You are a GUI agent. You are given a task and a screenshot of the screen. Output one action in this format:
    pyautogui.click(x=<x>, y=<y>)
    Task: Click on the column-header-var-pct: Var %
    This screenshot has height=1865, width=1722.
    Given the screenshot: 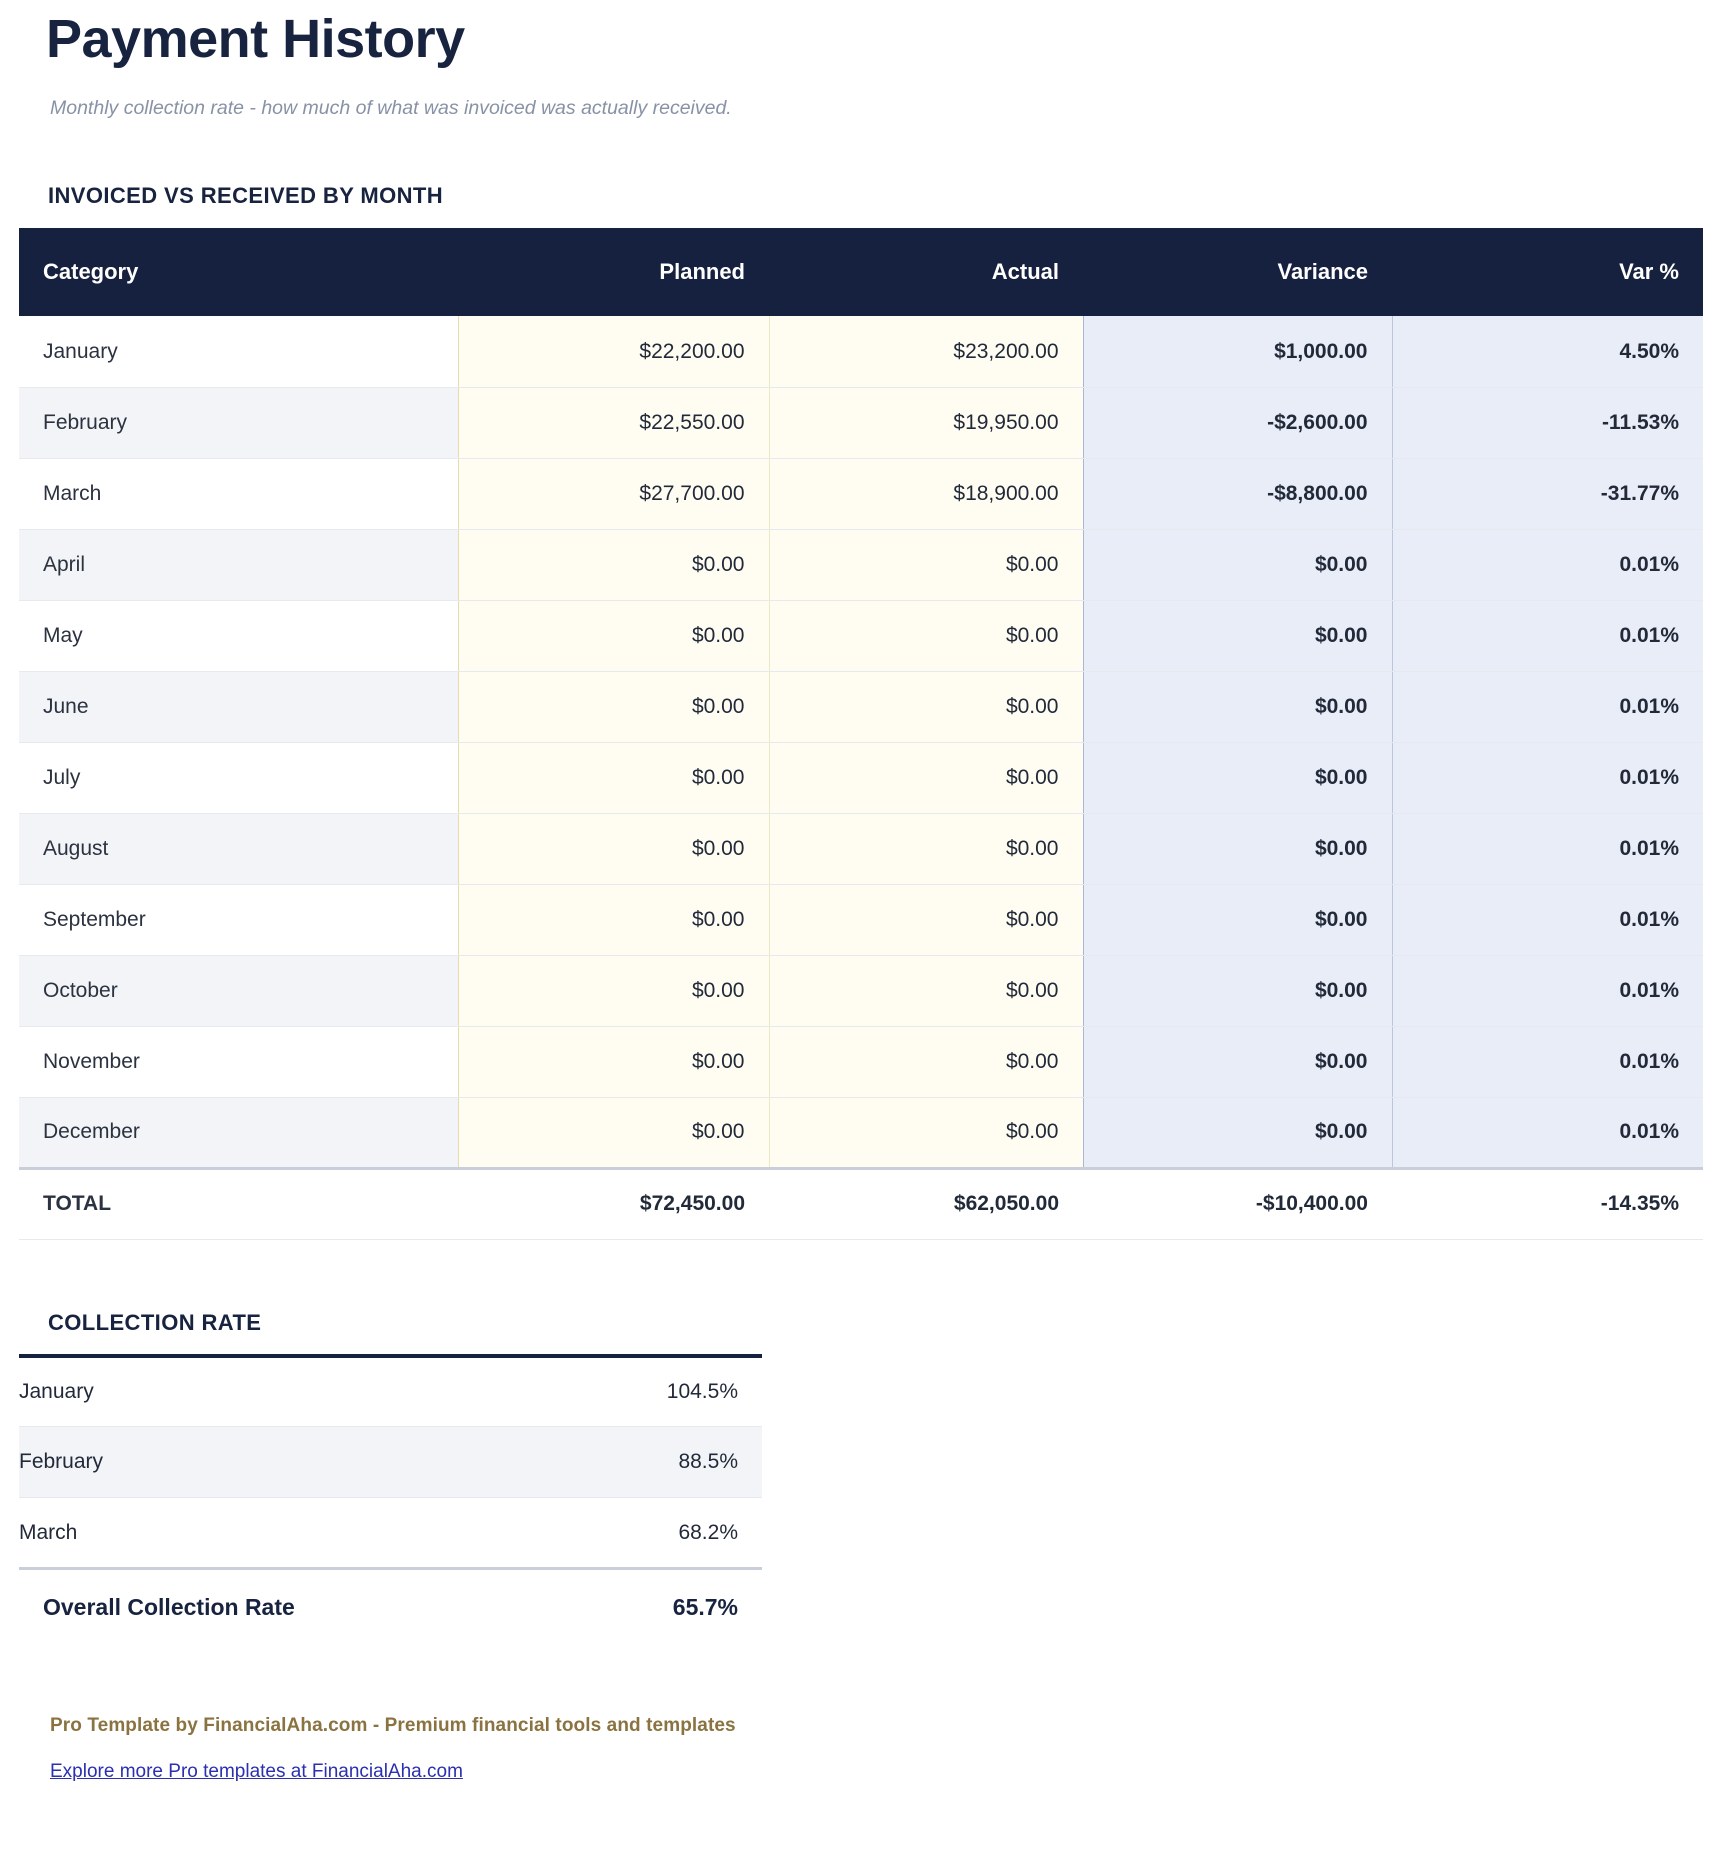 What is the action you would take?
    pyautogui.click(x=1547, y=272)
    